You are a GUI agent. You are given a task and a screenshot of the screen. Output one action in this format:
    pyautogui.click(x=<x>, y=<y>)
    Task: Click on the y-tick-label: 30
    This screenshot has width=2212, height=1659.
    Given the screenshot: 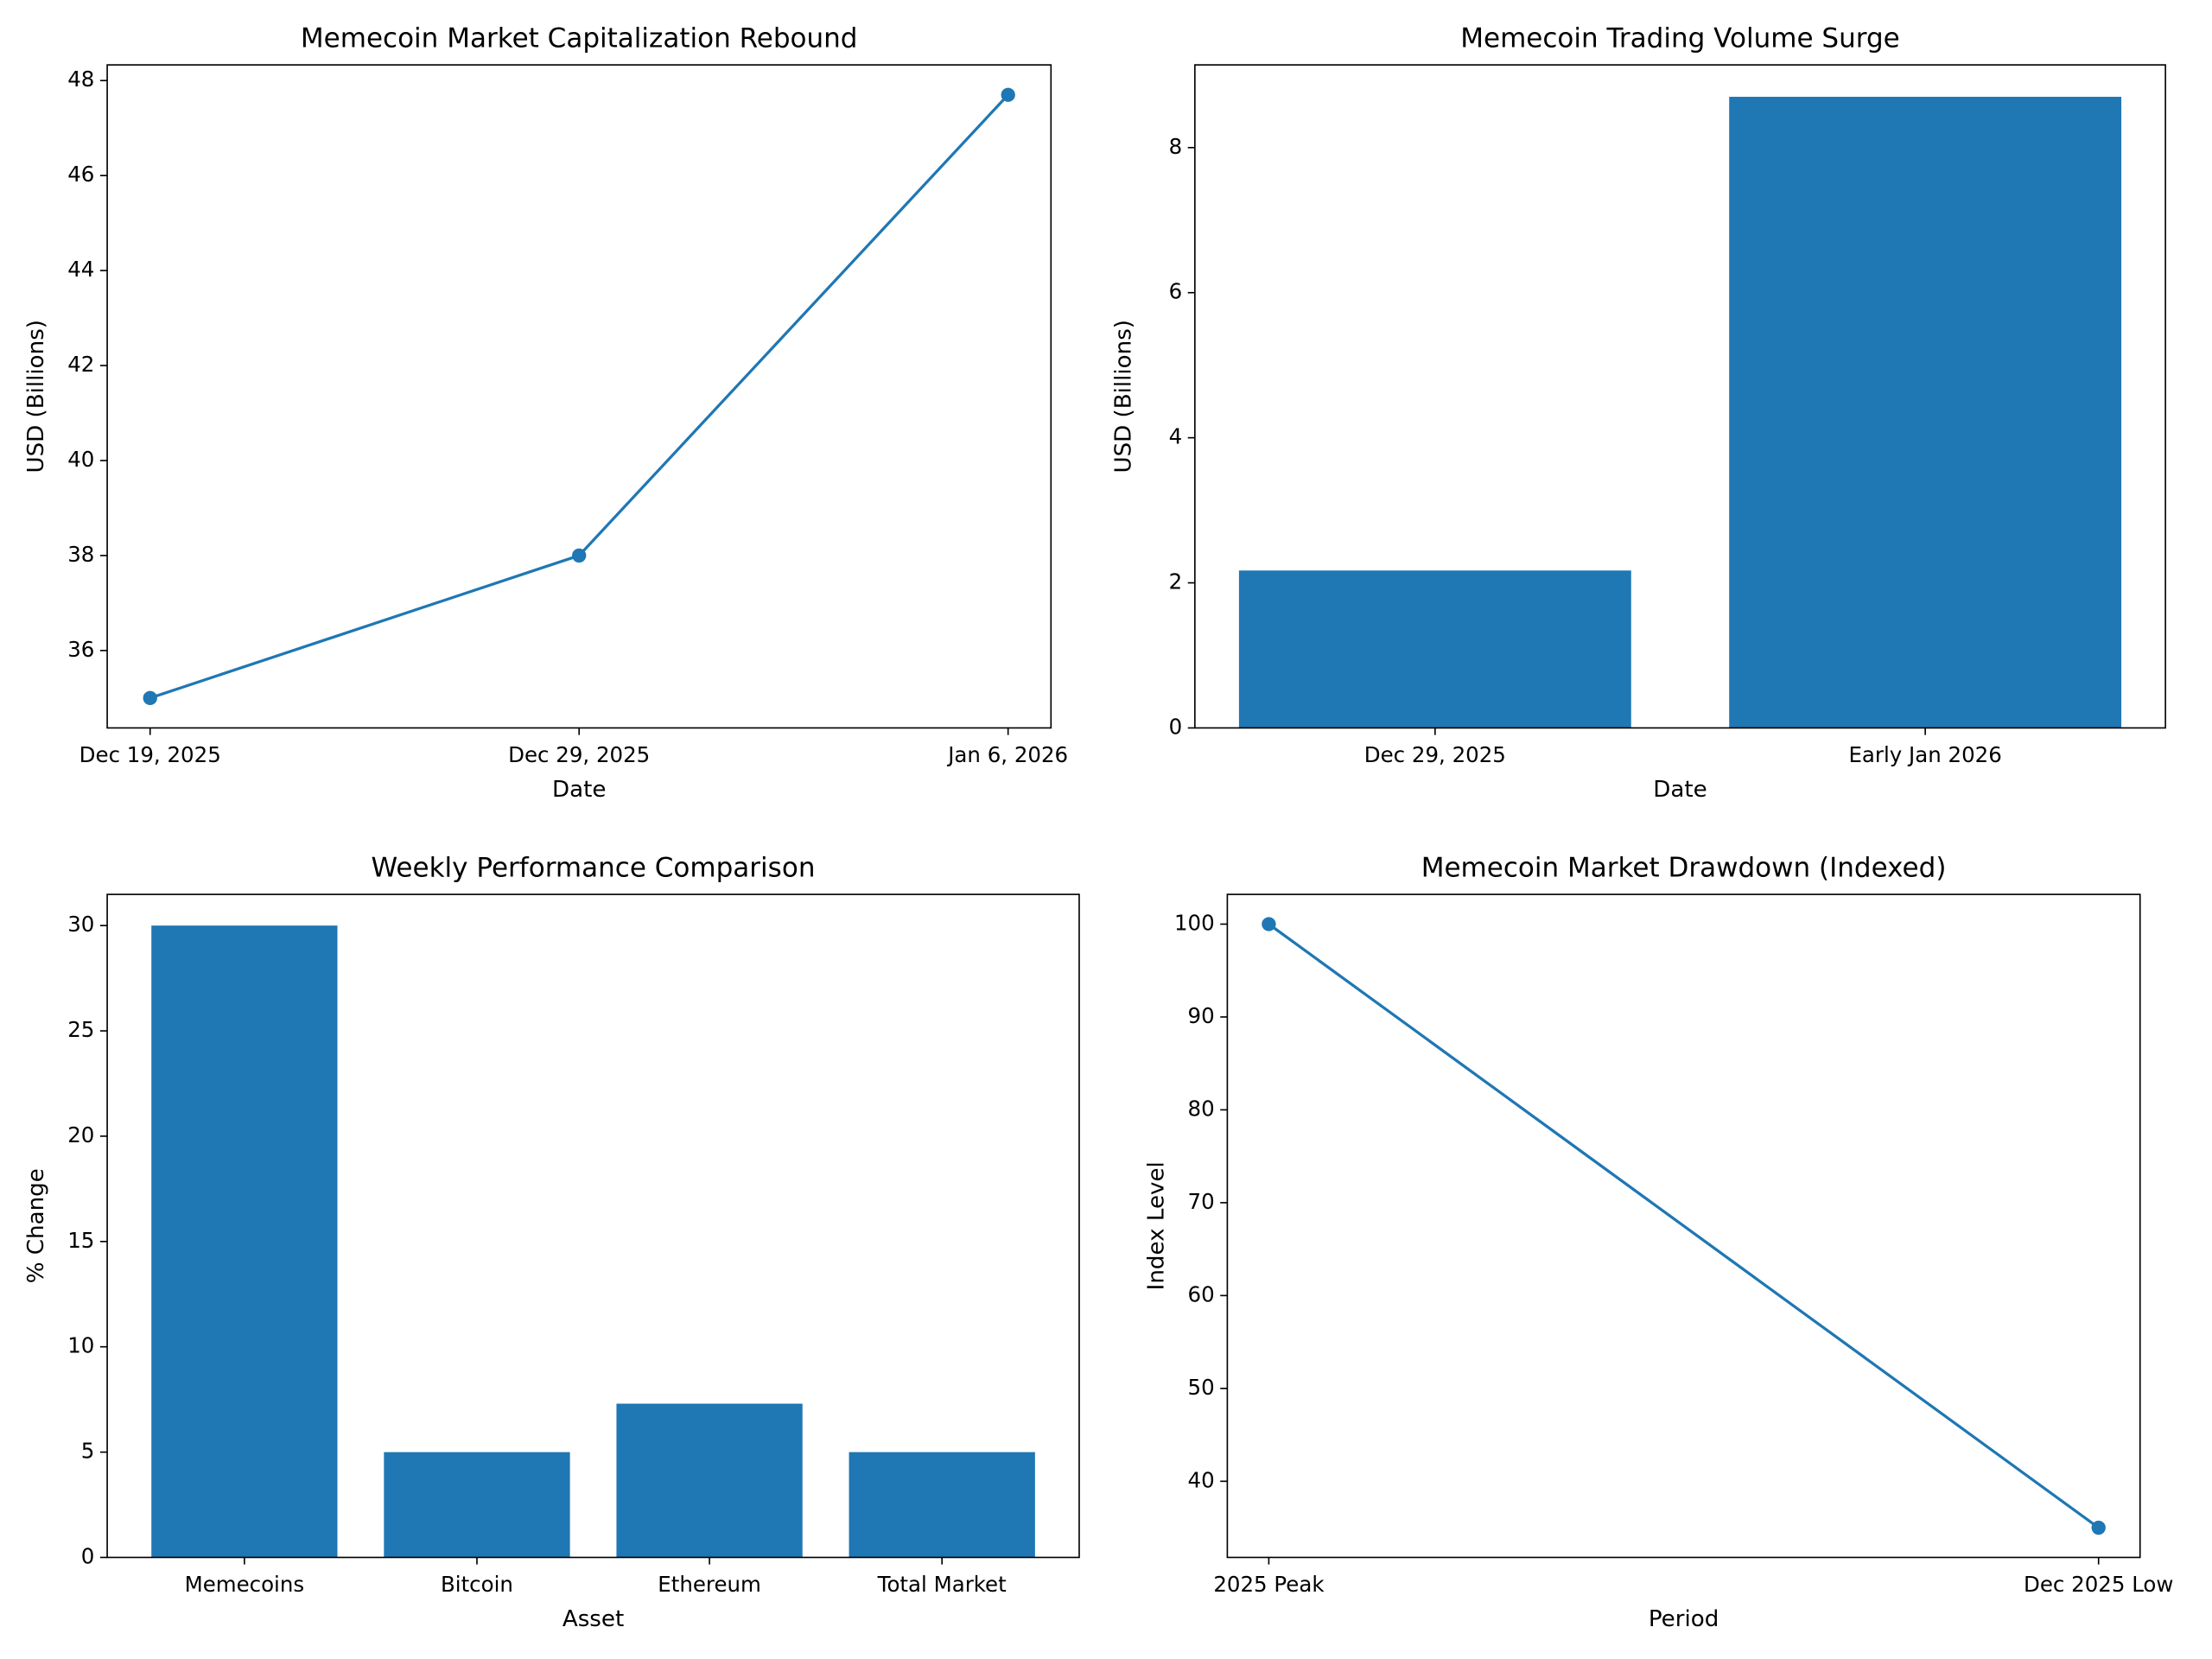 What is the action you would take?
    pyautogui.click(x=80, y=924)
    